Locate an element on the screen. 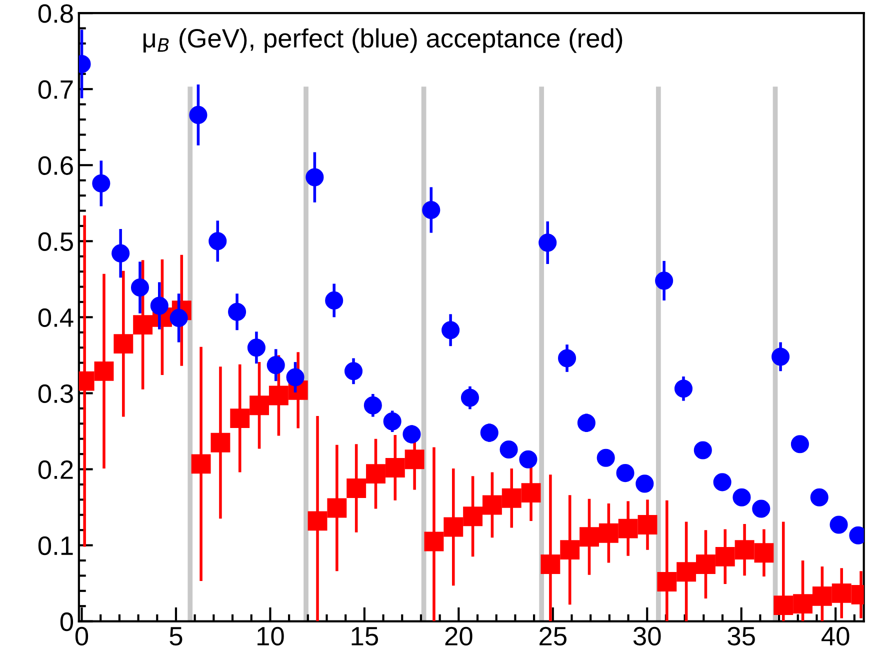 The height and width of the screenshot is (654, 877). y-tick-label: 0.7 is located at coordinates (55, 89).